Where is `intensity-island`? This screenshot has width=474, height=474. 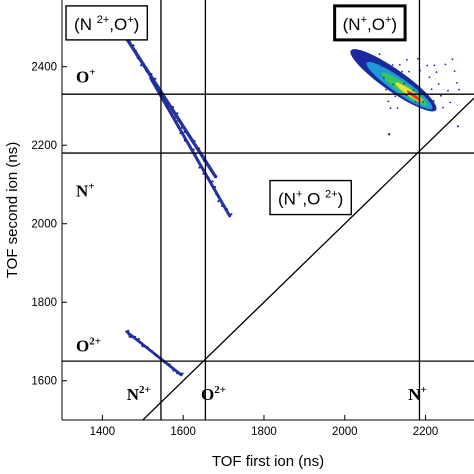 intensity-island is located at coordinates (393, 80).